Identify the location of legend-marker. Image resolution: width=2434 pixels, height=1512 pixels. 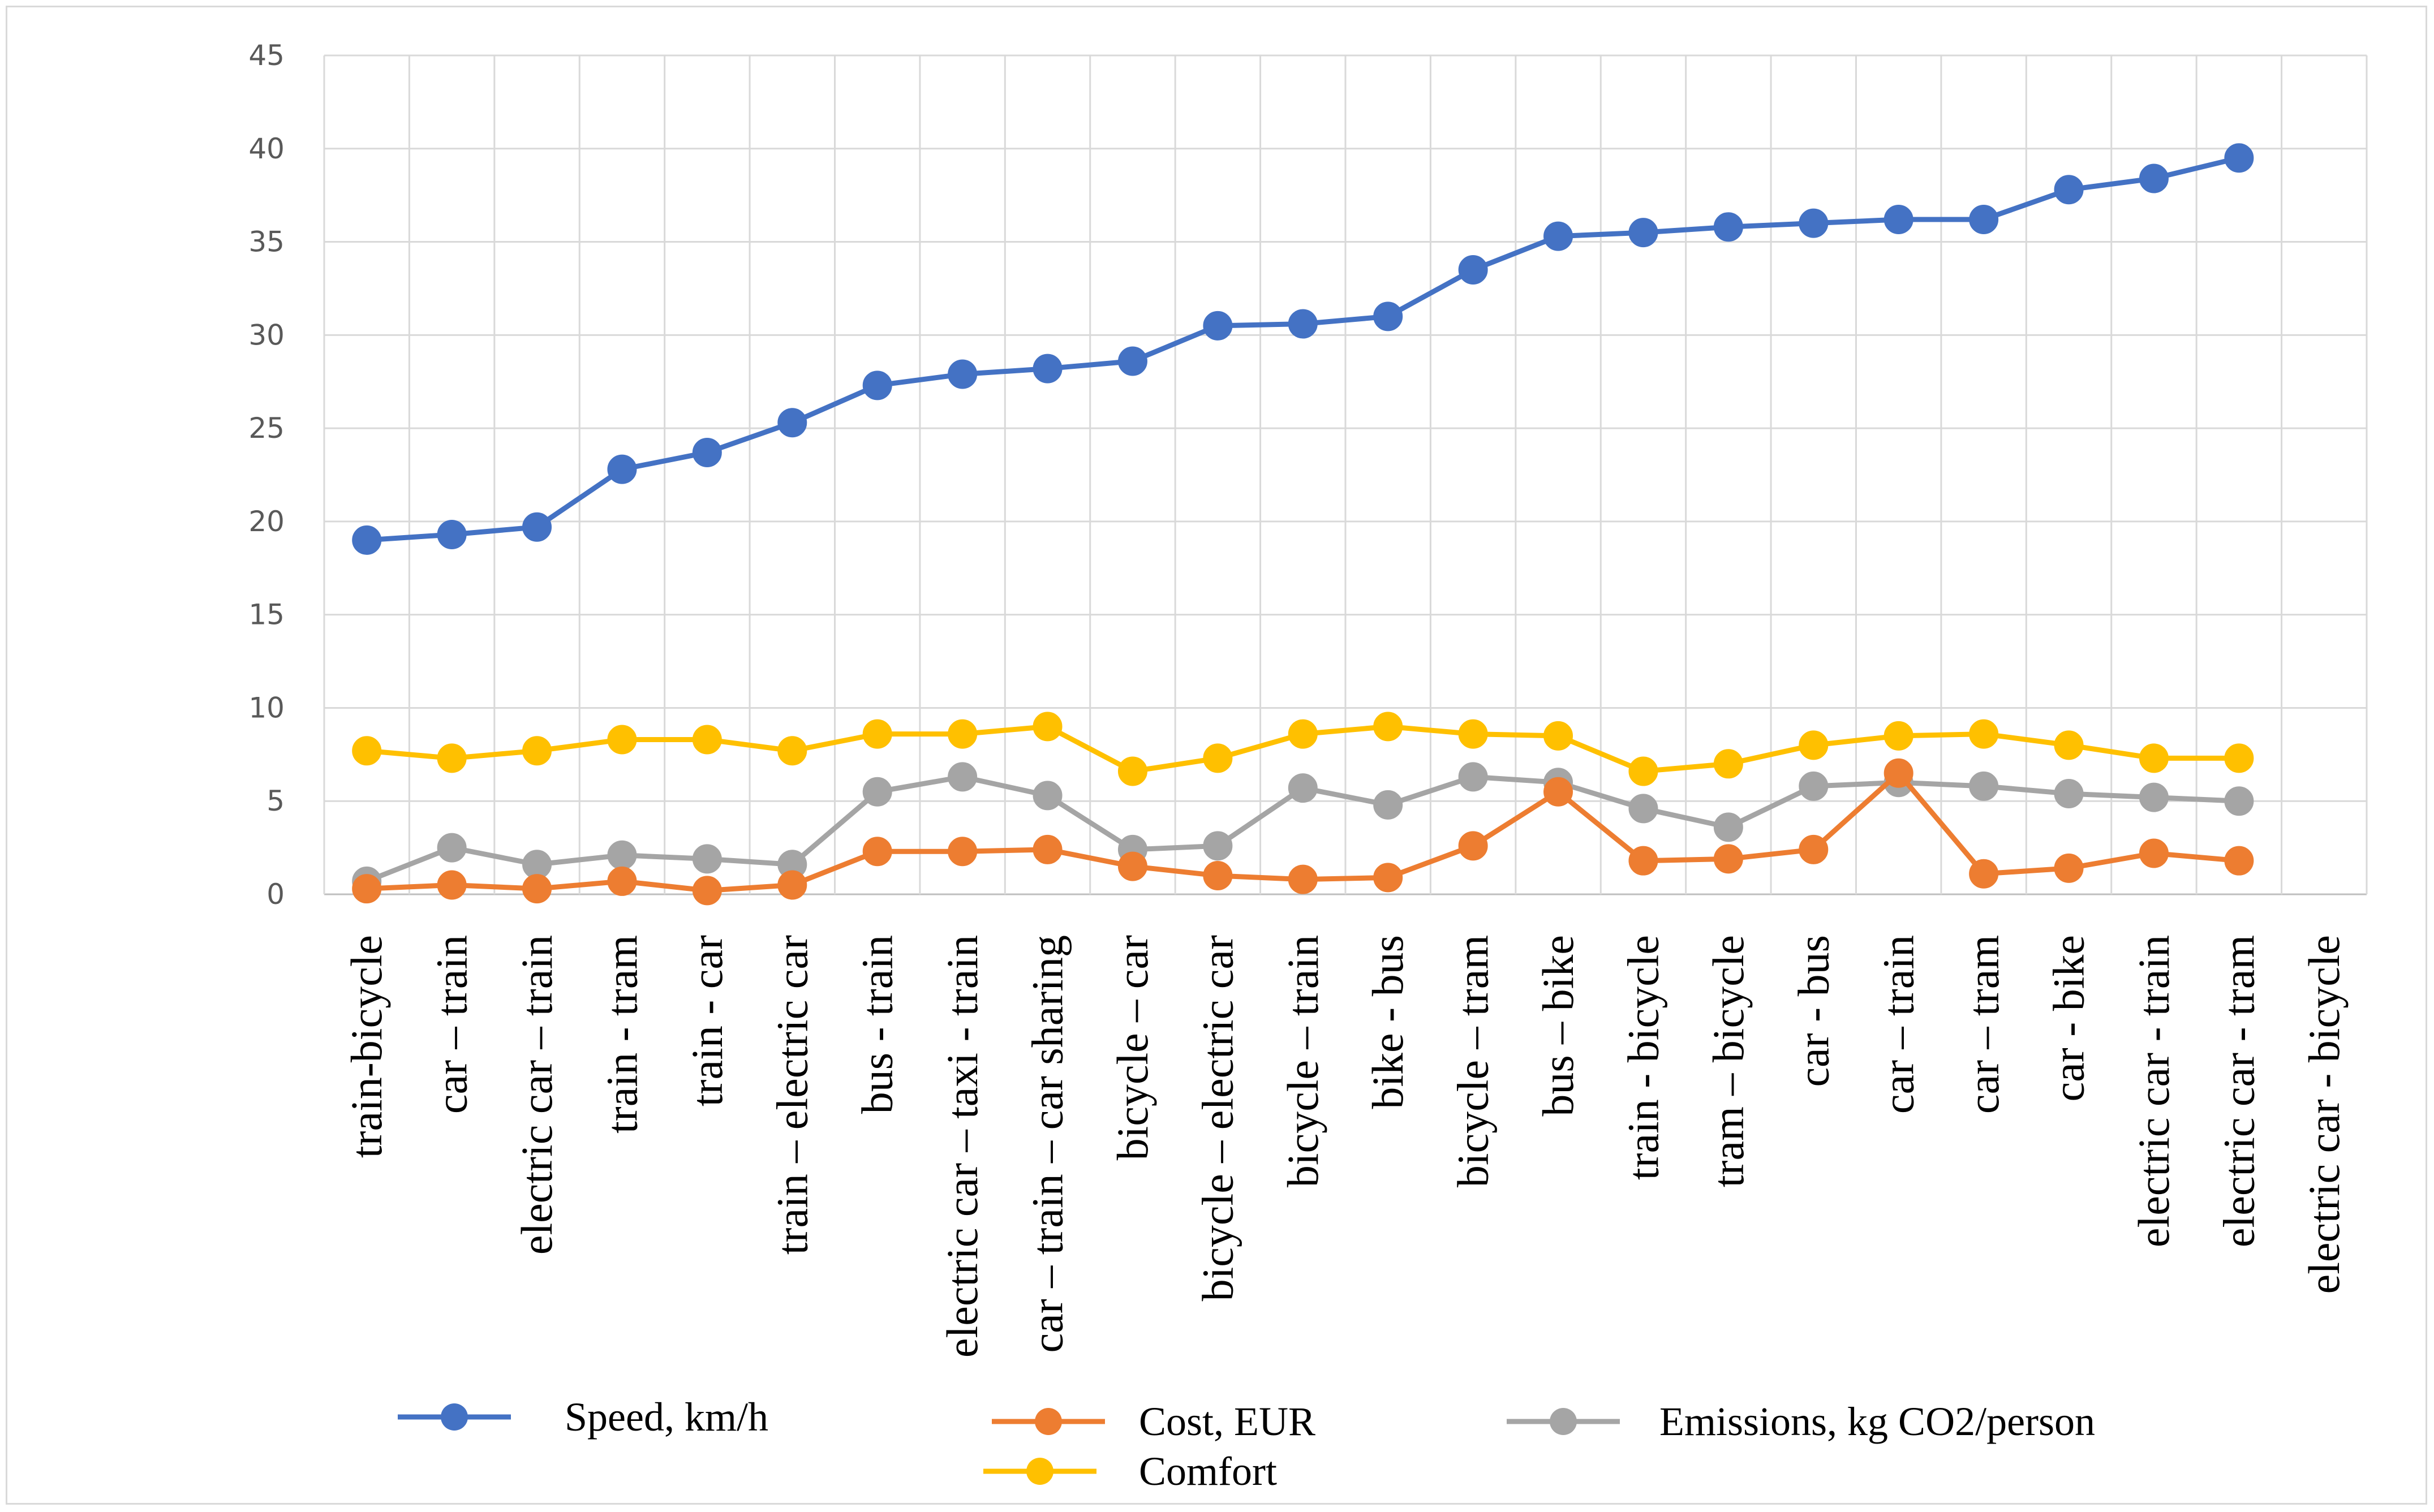
(1048, 1421).